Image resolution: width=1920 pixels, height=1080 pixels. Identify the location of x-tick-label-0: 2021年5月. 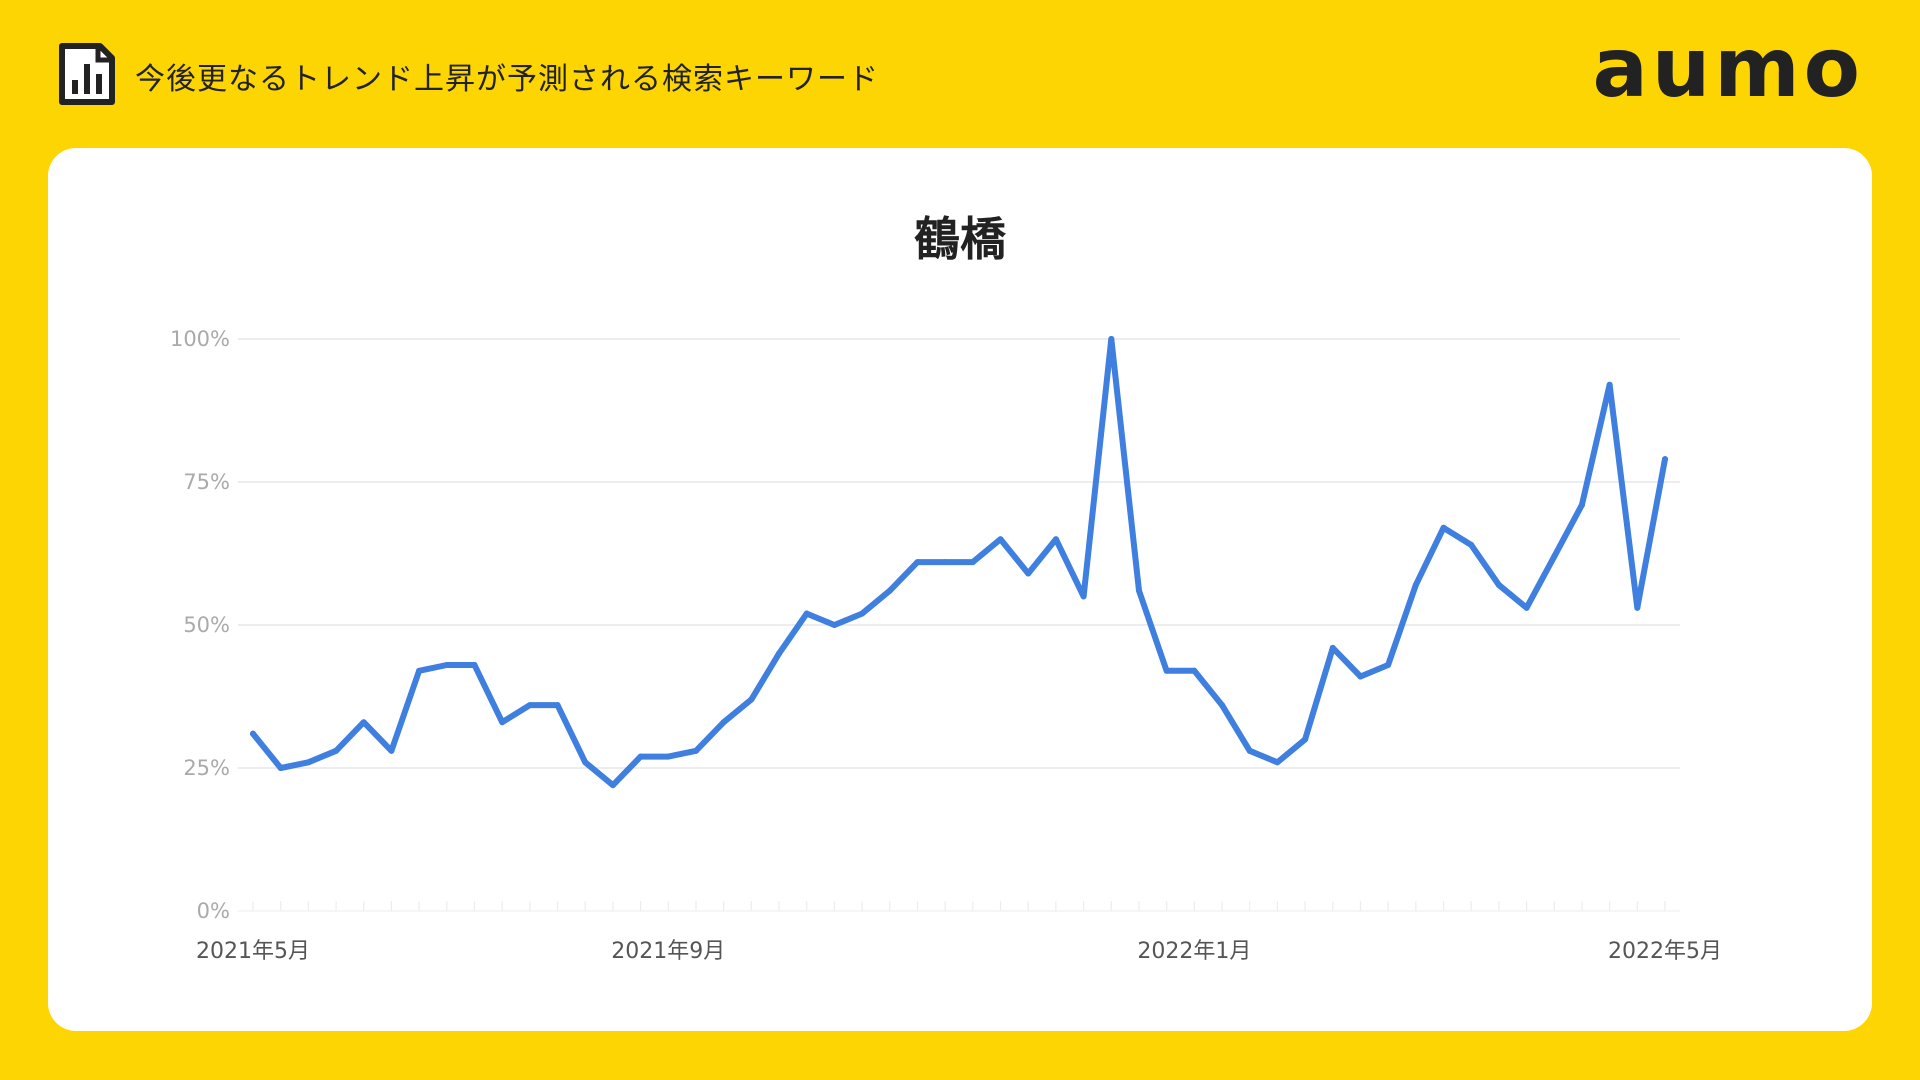
(253, 951).